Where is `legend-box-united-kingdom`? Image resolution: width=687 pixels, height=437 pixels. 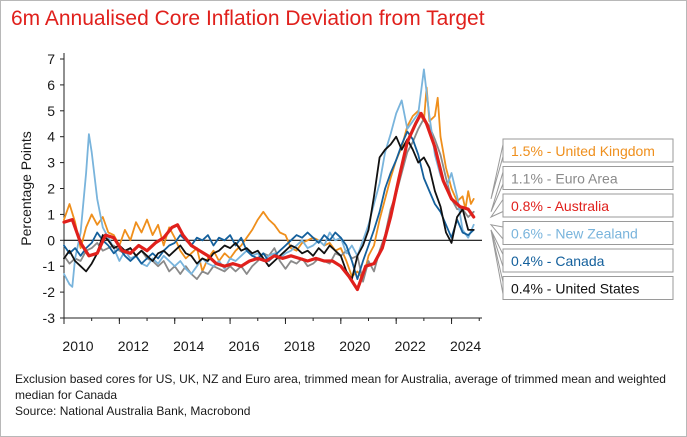 legend-box-united-kingdom is located at coordinates (588, 150).